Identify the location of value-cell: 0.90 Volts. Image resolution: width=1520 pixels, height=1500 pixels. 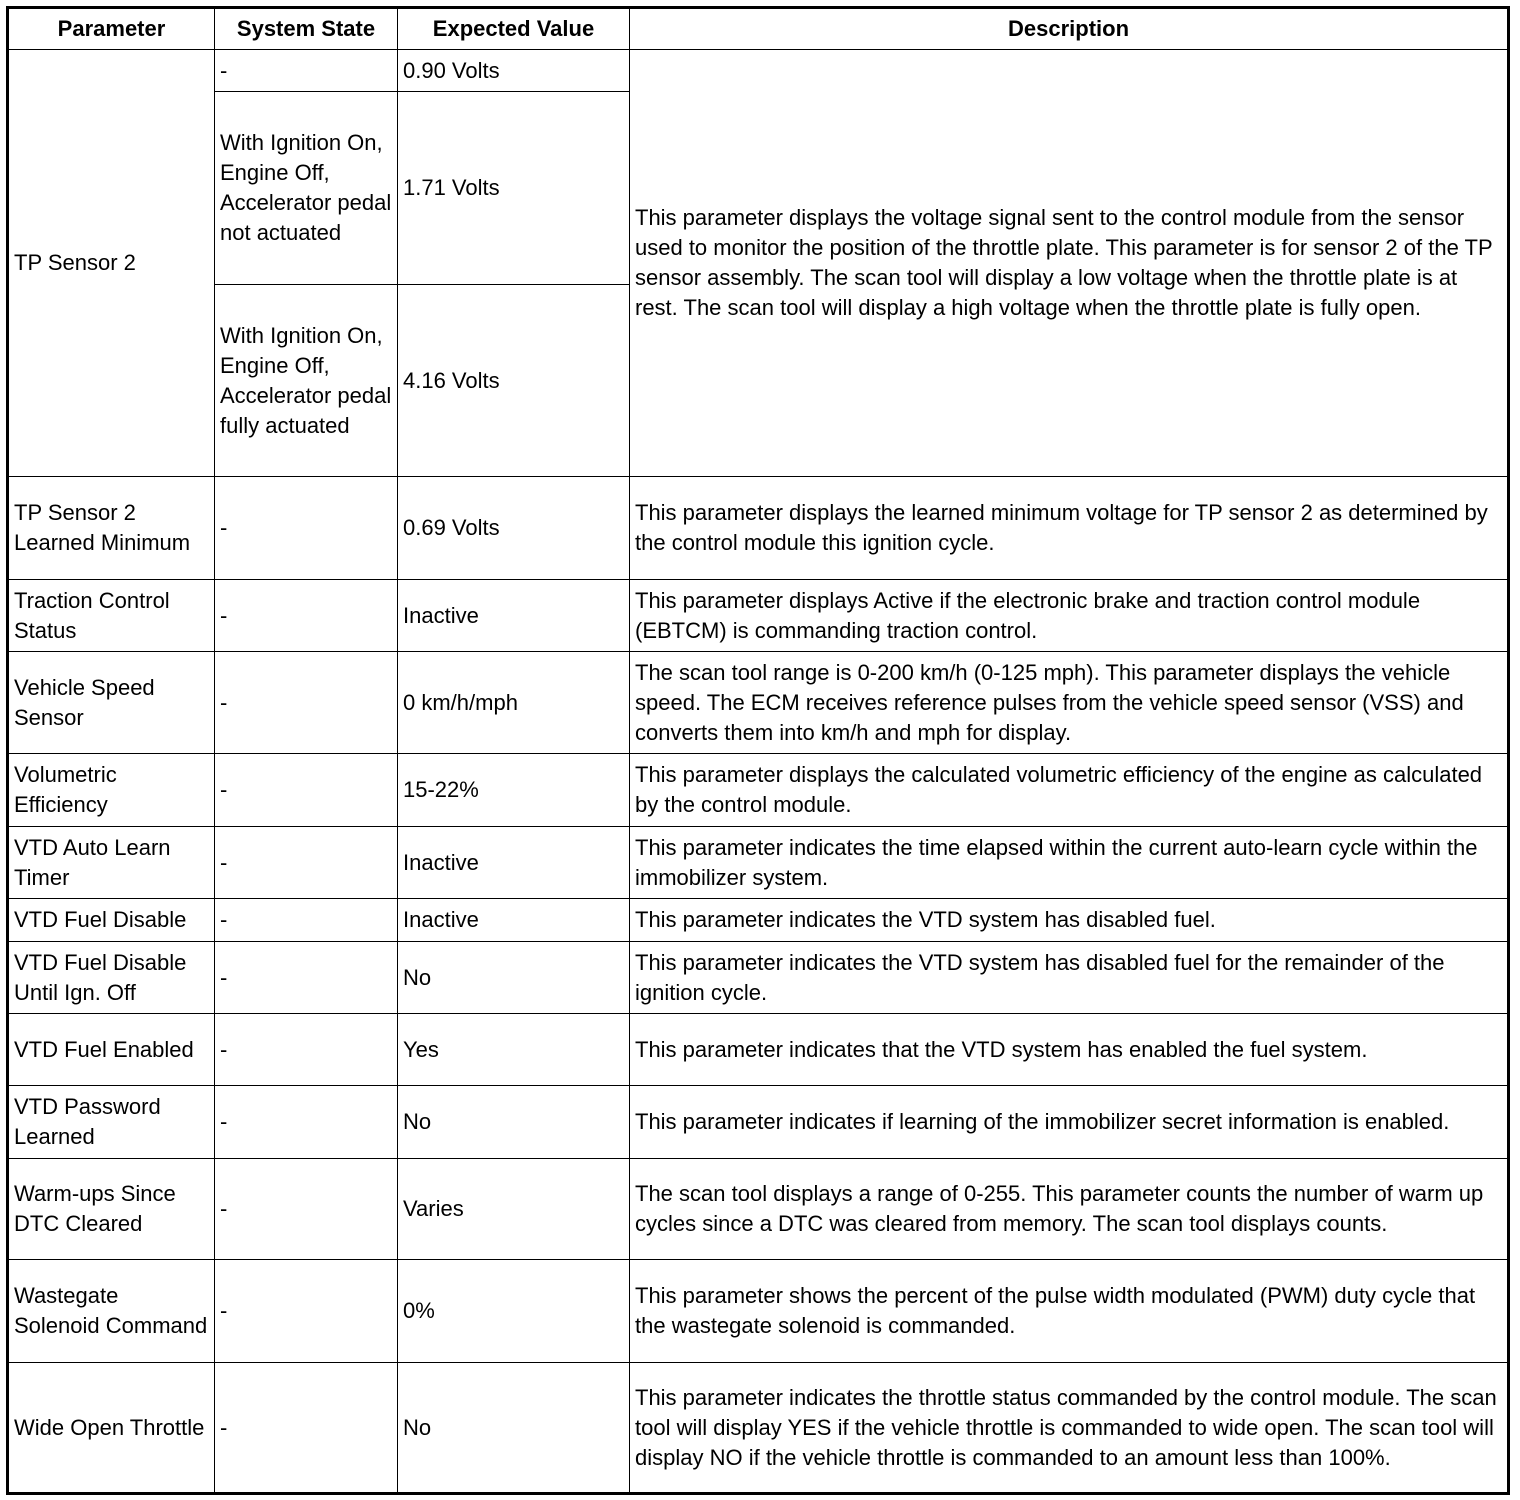
(513, 70).